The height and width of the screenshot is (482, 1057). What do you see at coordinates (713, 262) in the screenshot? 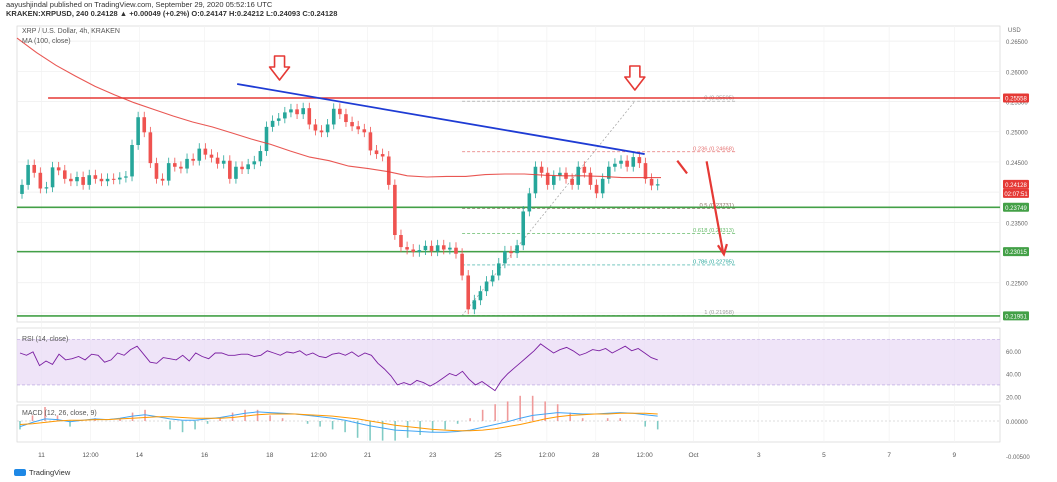
I see `fib-level-label: 0.786 (0.22795)` at bounding box center [713, 262].